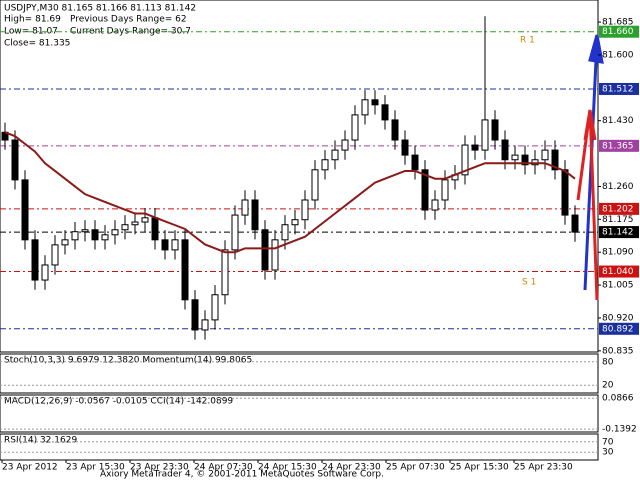 The image size is (640, 480). I want to click on level-label: 81.512, so click(618, 89).